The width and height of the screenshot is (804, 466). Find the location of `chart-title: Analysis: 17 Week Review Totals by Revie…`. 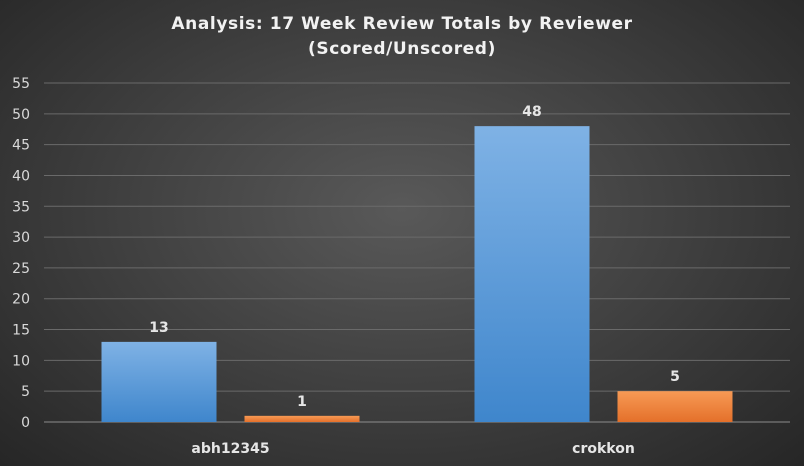

chart-title: Analysis: 17 Week Review Totals by Revie… is located at coordinates (402, 24).